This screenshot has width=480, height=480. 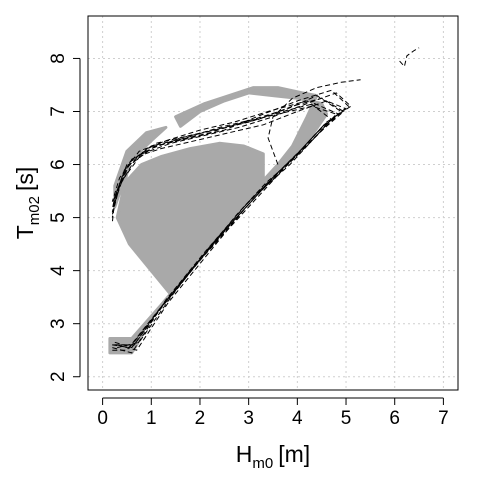 I want to click on x-tick-label-5: 5, so click(x=346, y=418).